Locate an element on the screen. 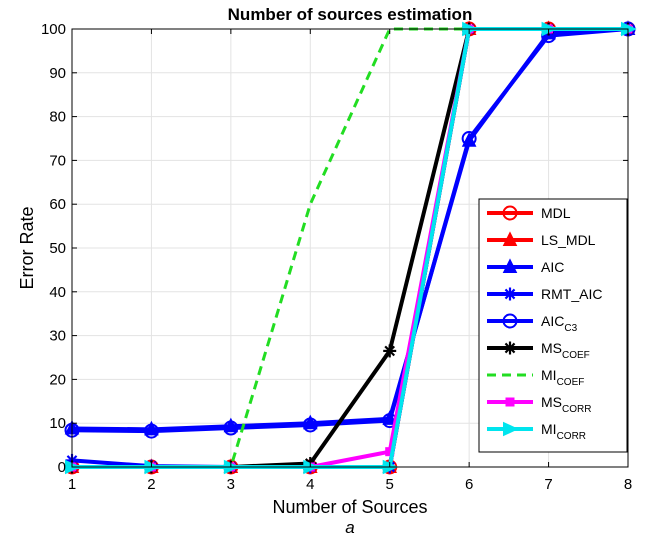 The width and height of the screenshot is (652, 540). legend-entry: AIC is located at coordinates (552, 267).